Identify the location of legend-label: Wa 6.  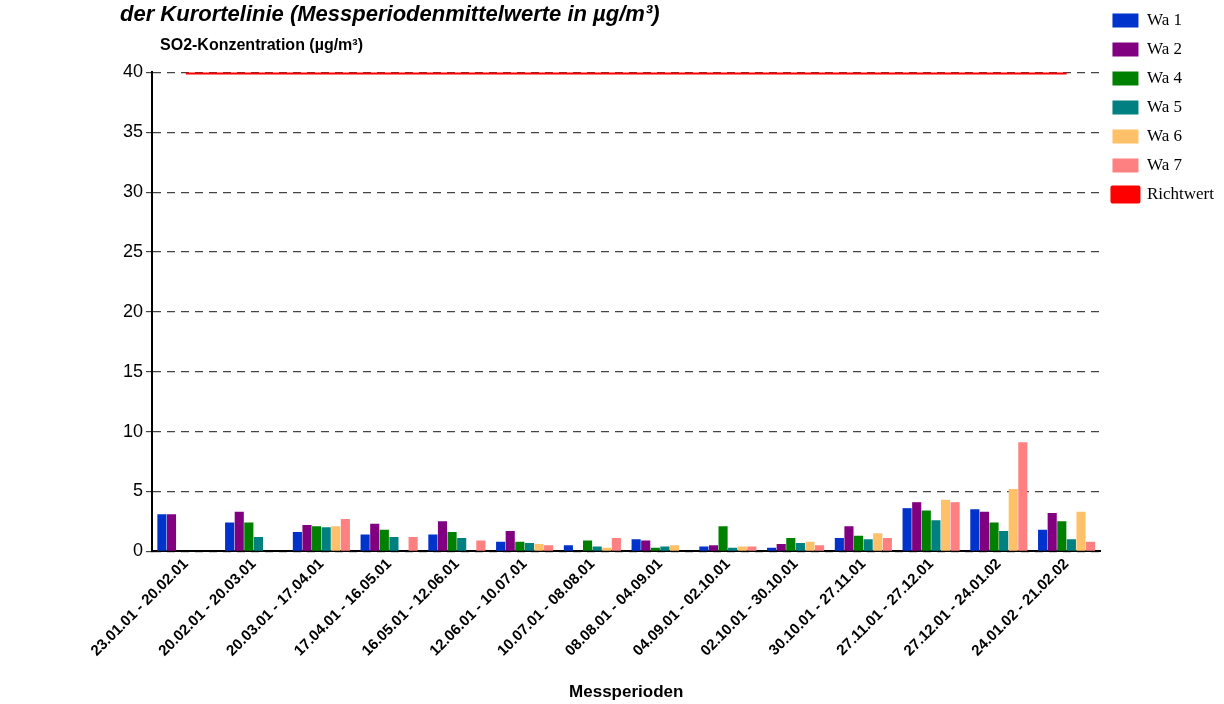
(1164, 135).